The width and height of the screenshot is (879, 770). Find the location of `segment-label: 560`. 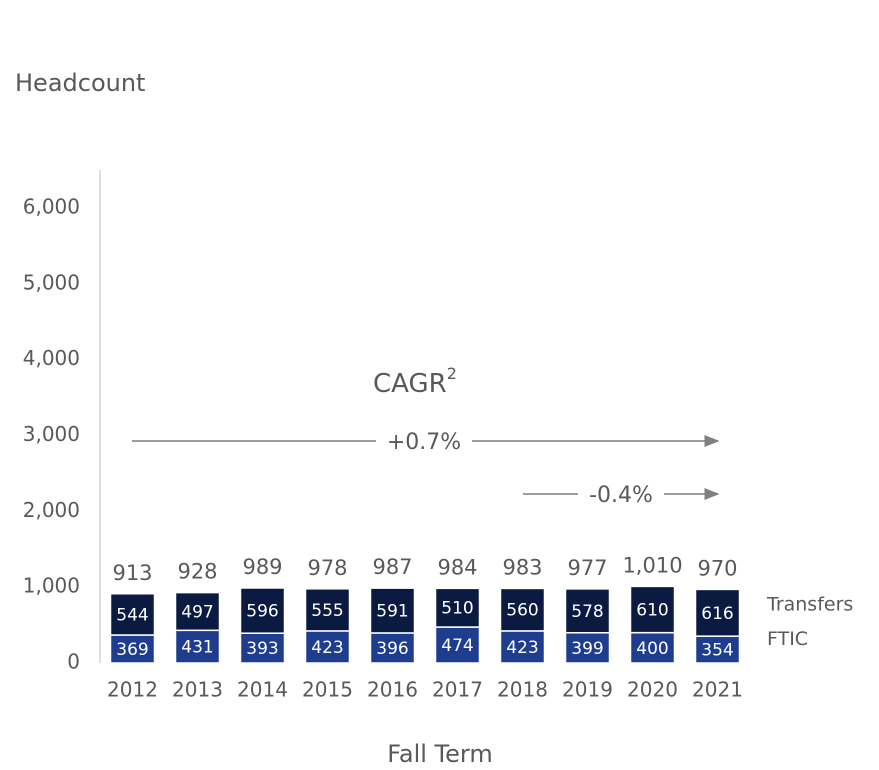

segment-label: 560 is located at coordinates (522, 611).